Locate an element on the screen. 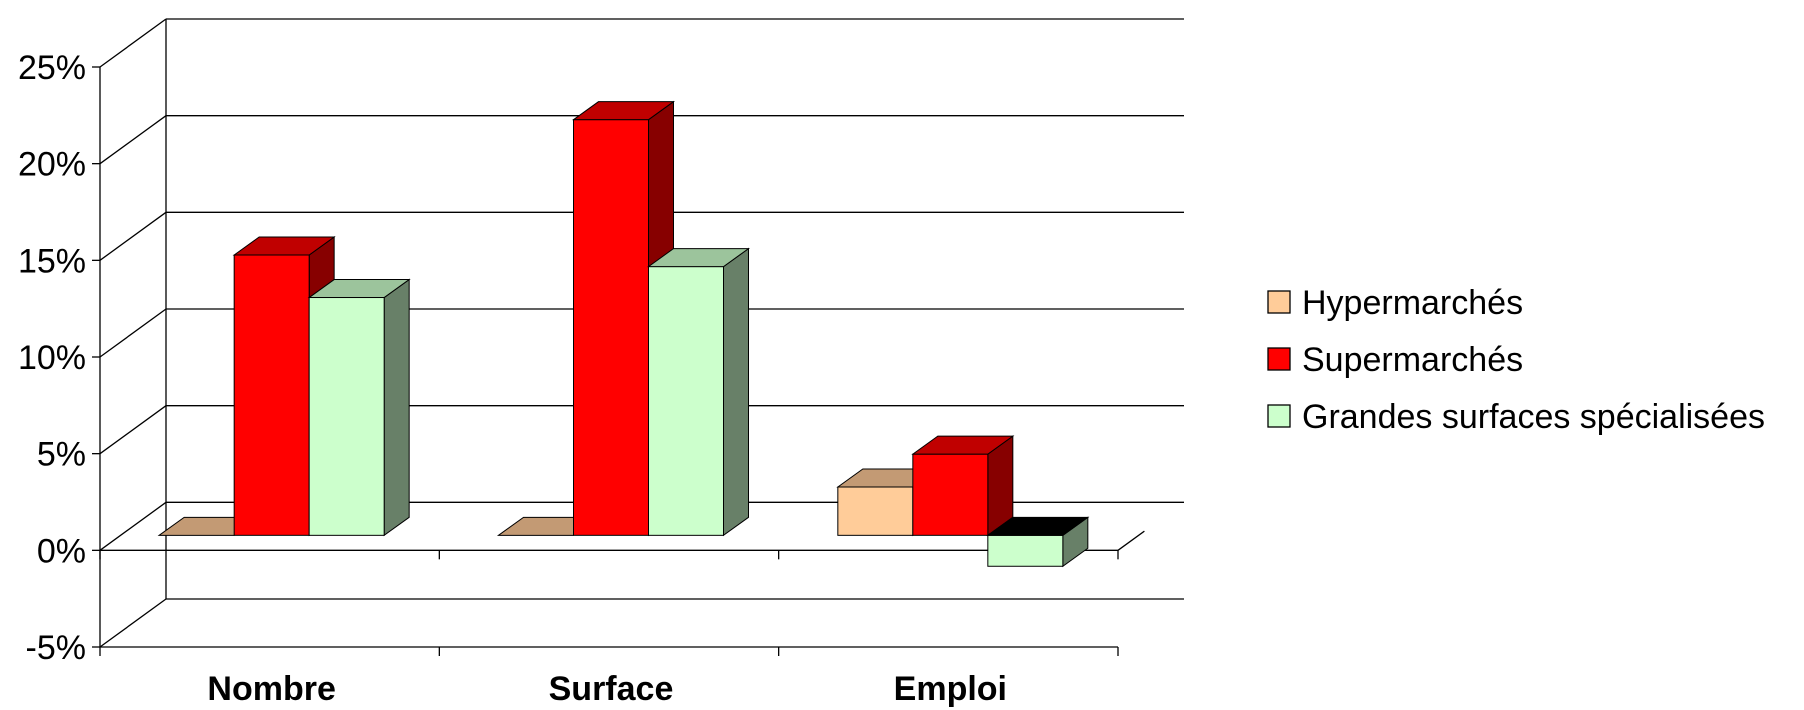 The image size is (1804, 710). legend-entry-supermarches: Supermarchés is located at coordinates (1395, 360).